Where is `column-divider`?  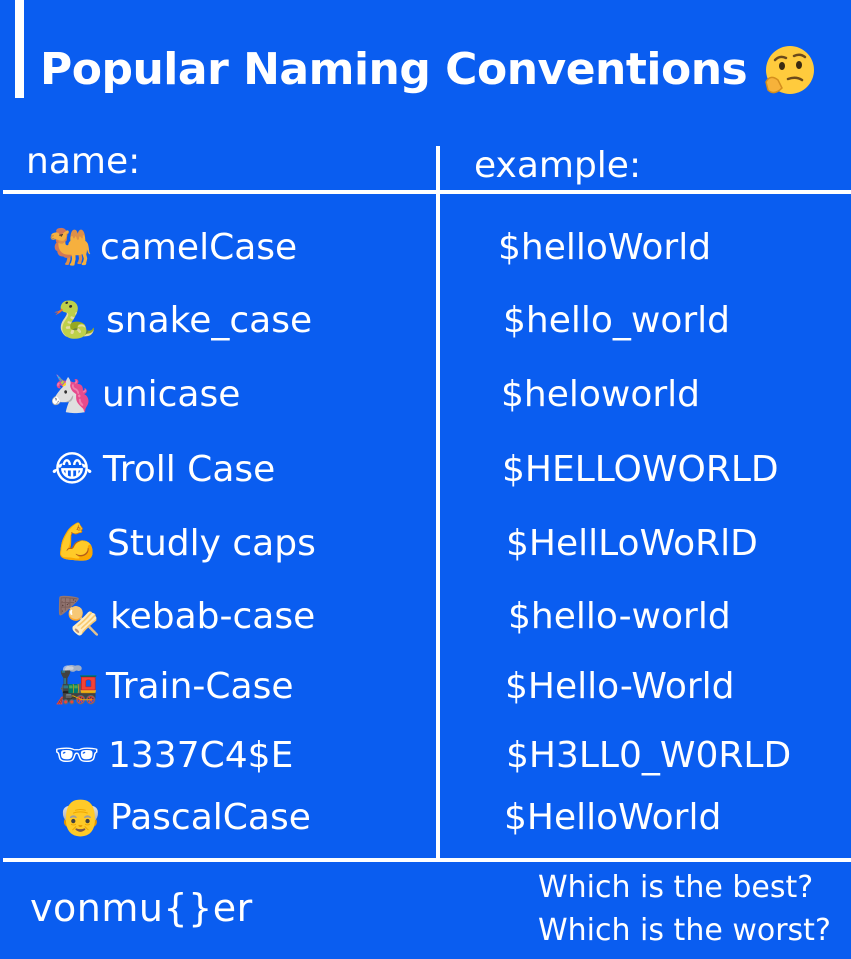 column-divider is located at coordinates (438, 504).